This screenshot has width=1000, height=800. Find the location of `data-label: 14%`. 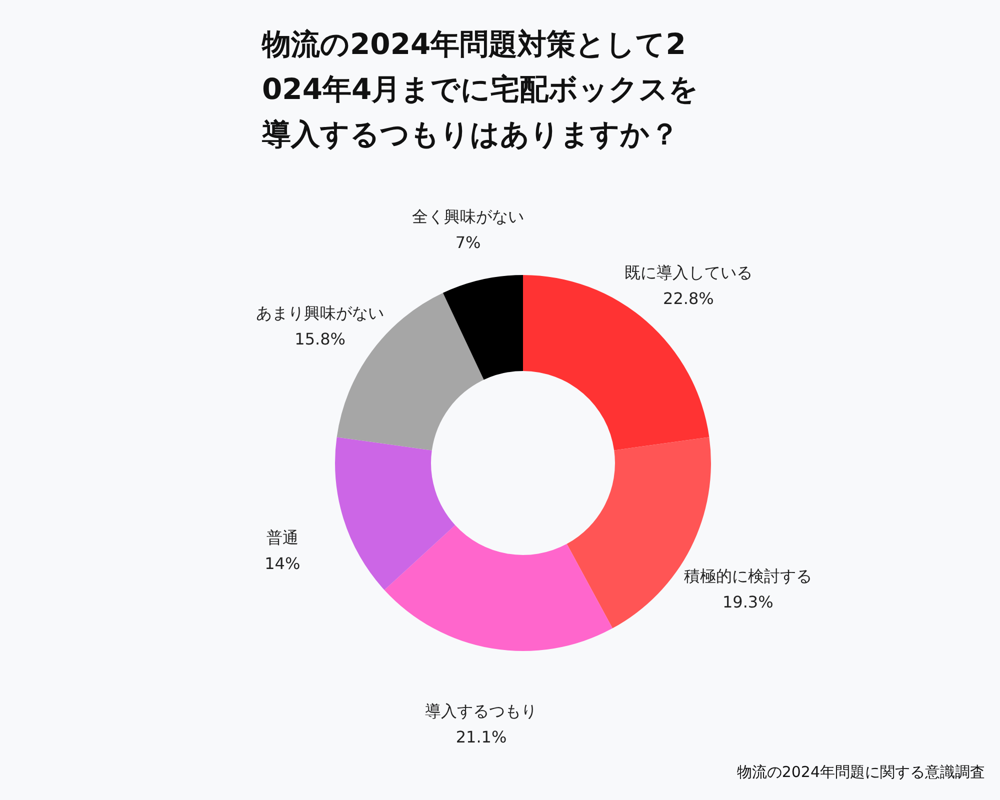

data-label: 14% is located at coordinates (282, 563).